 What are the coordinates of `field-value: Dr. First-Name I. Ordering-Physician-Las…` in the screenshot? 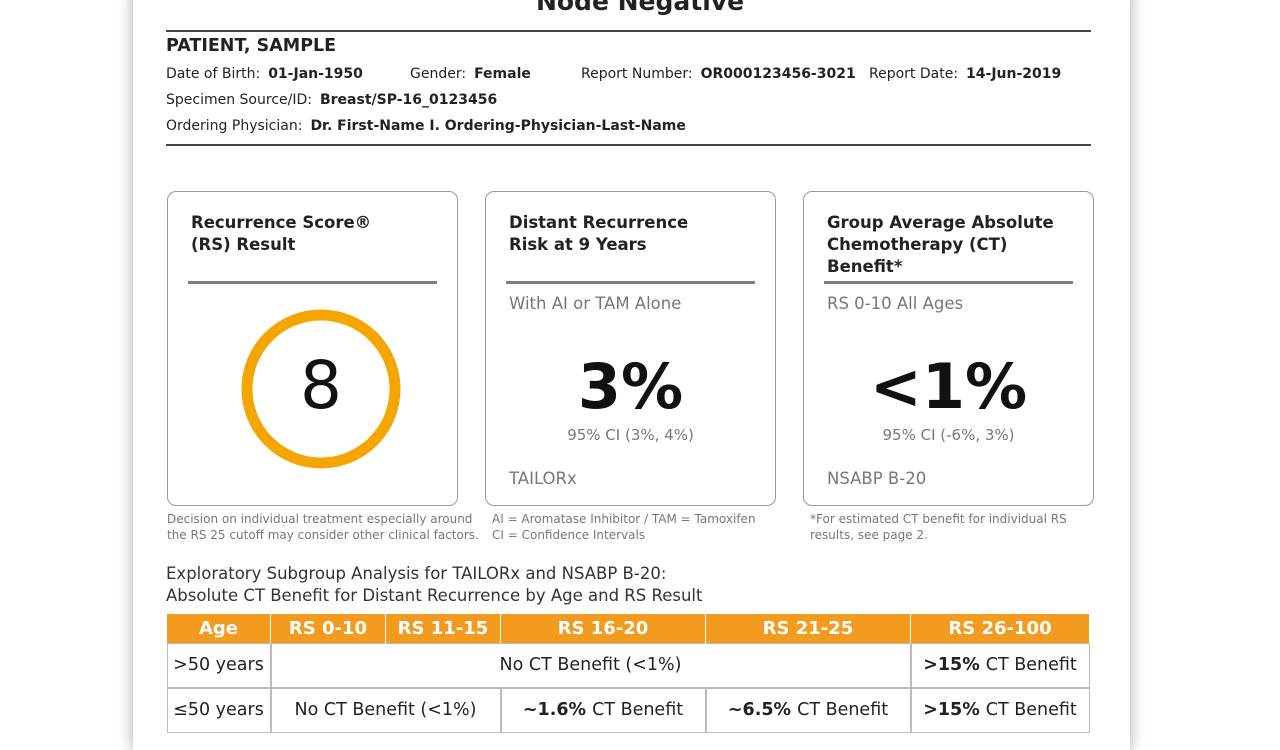 It's located at (498, 126).